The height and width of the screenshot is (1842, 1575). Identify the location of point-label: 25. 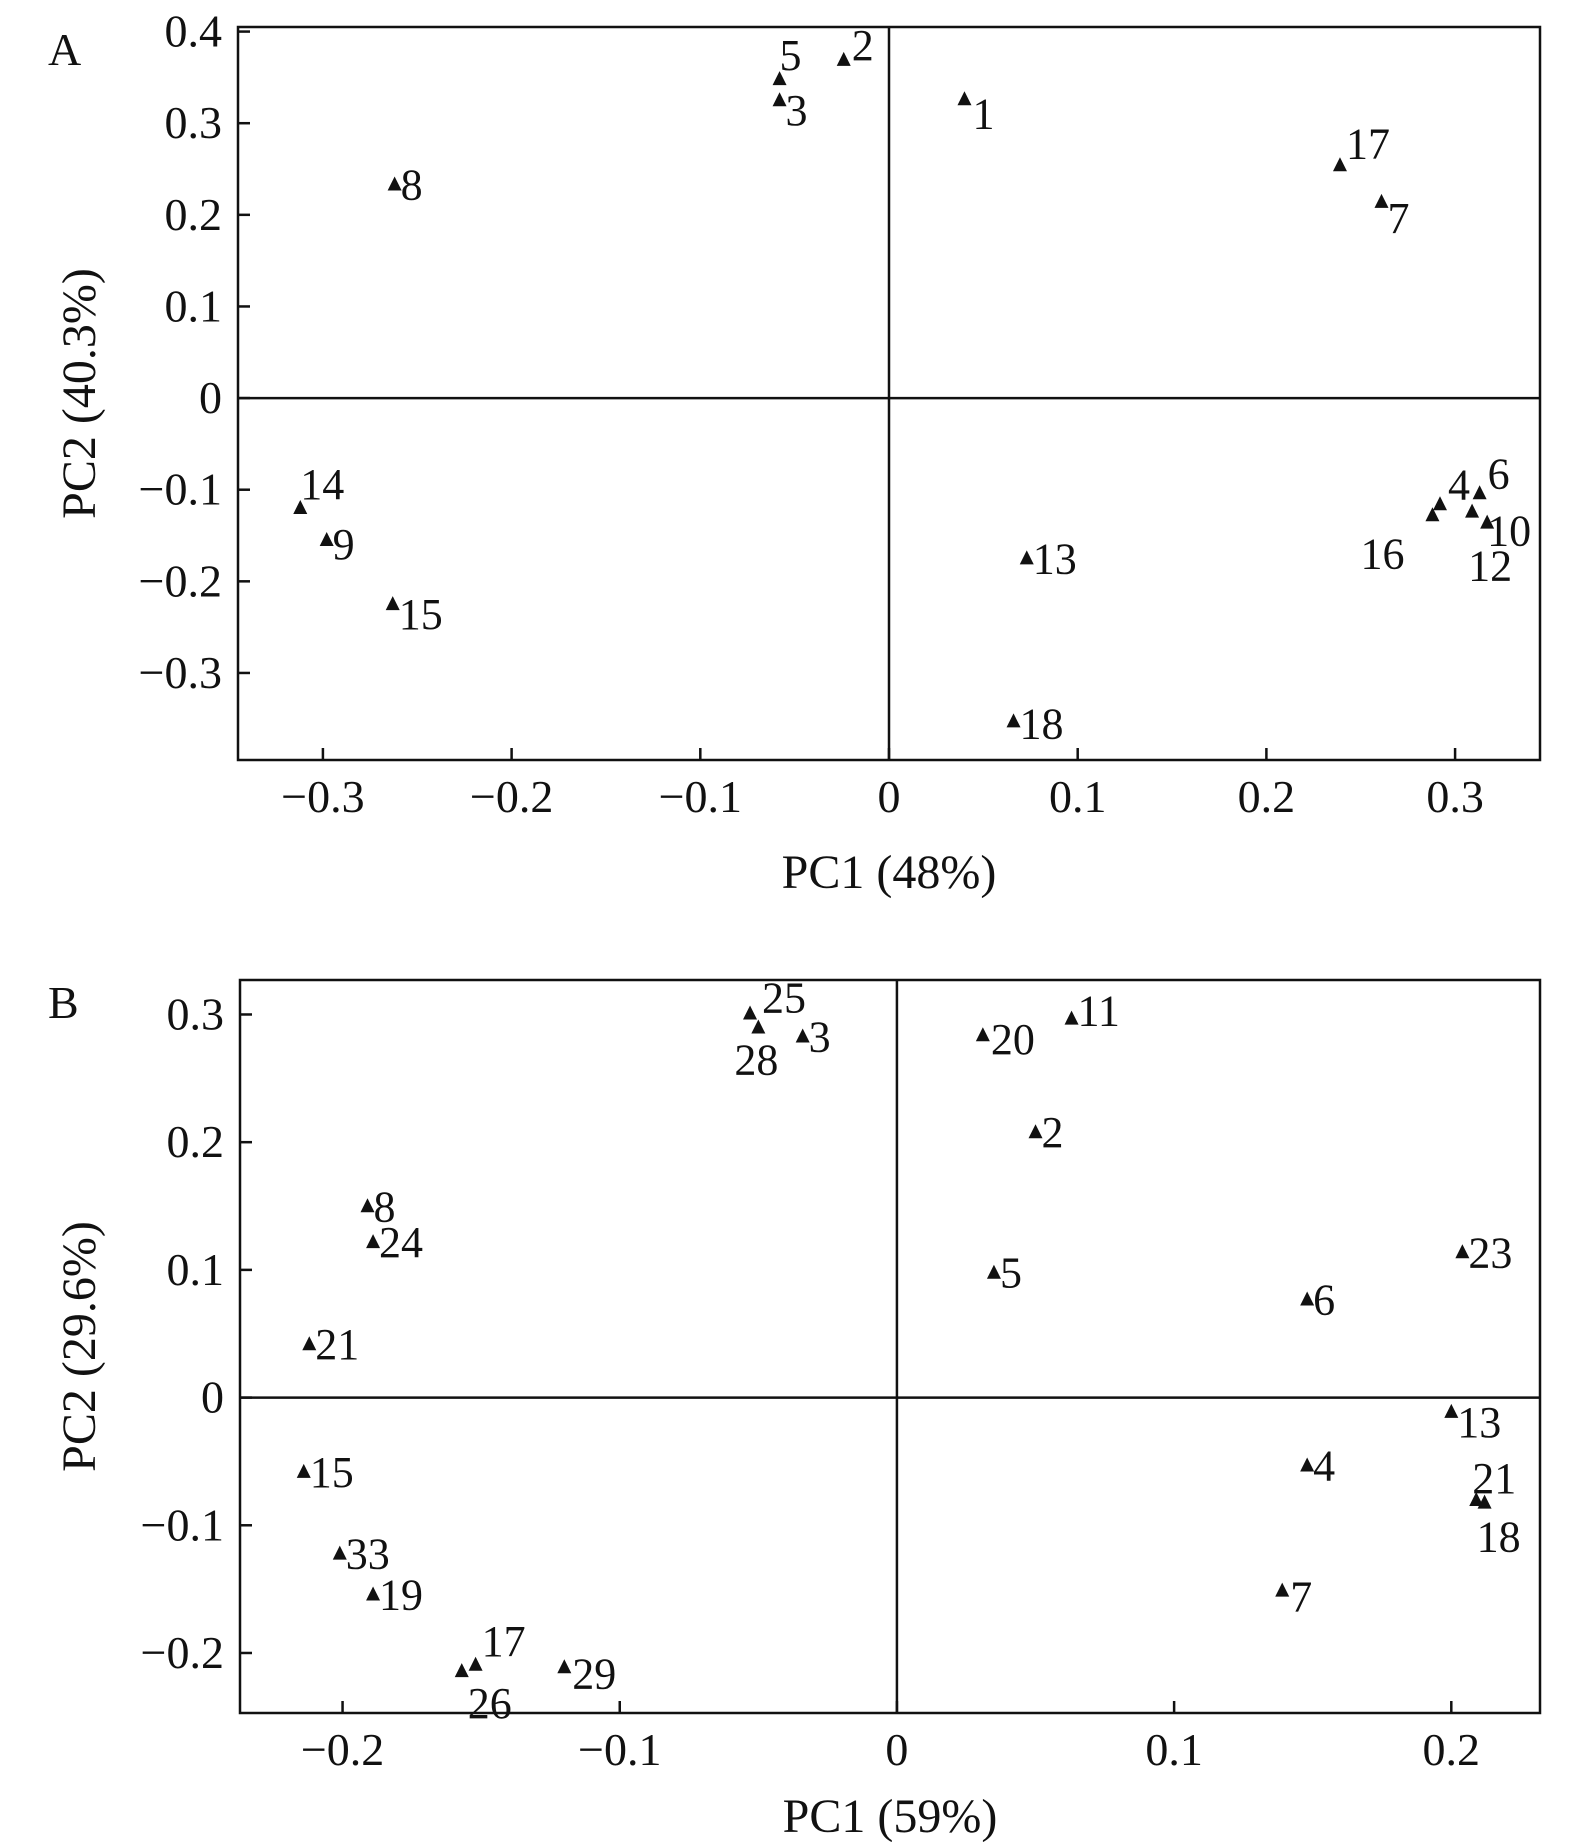
(784, 997).